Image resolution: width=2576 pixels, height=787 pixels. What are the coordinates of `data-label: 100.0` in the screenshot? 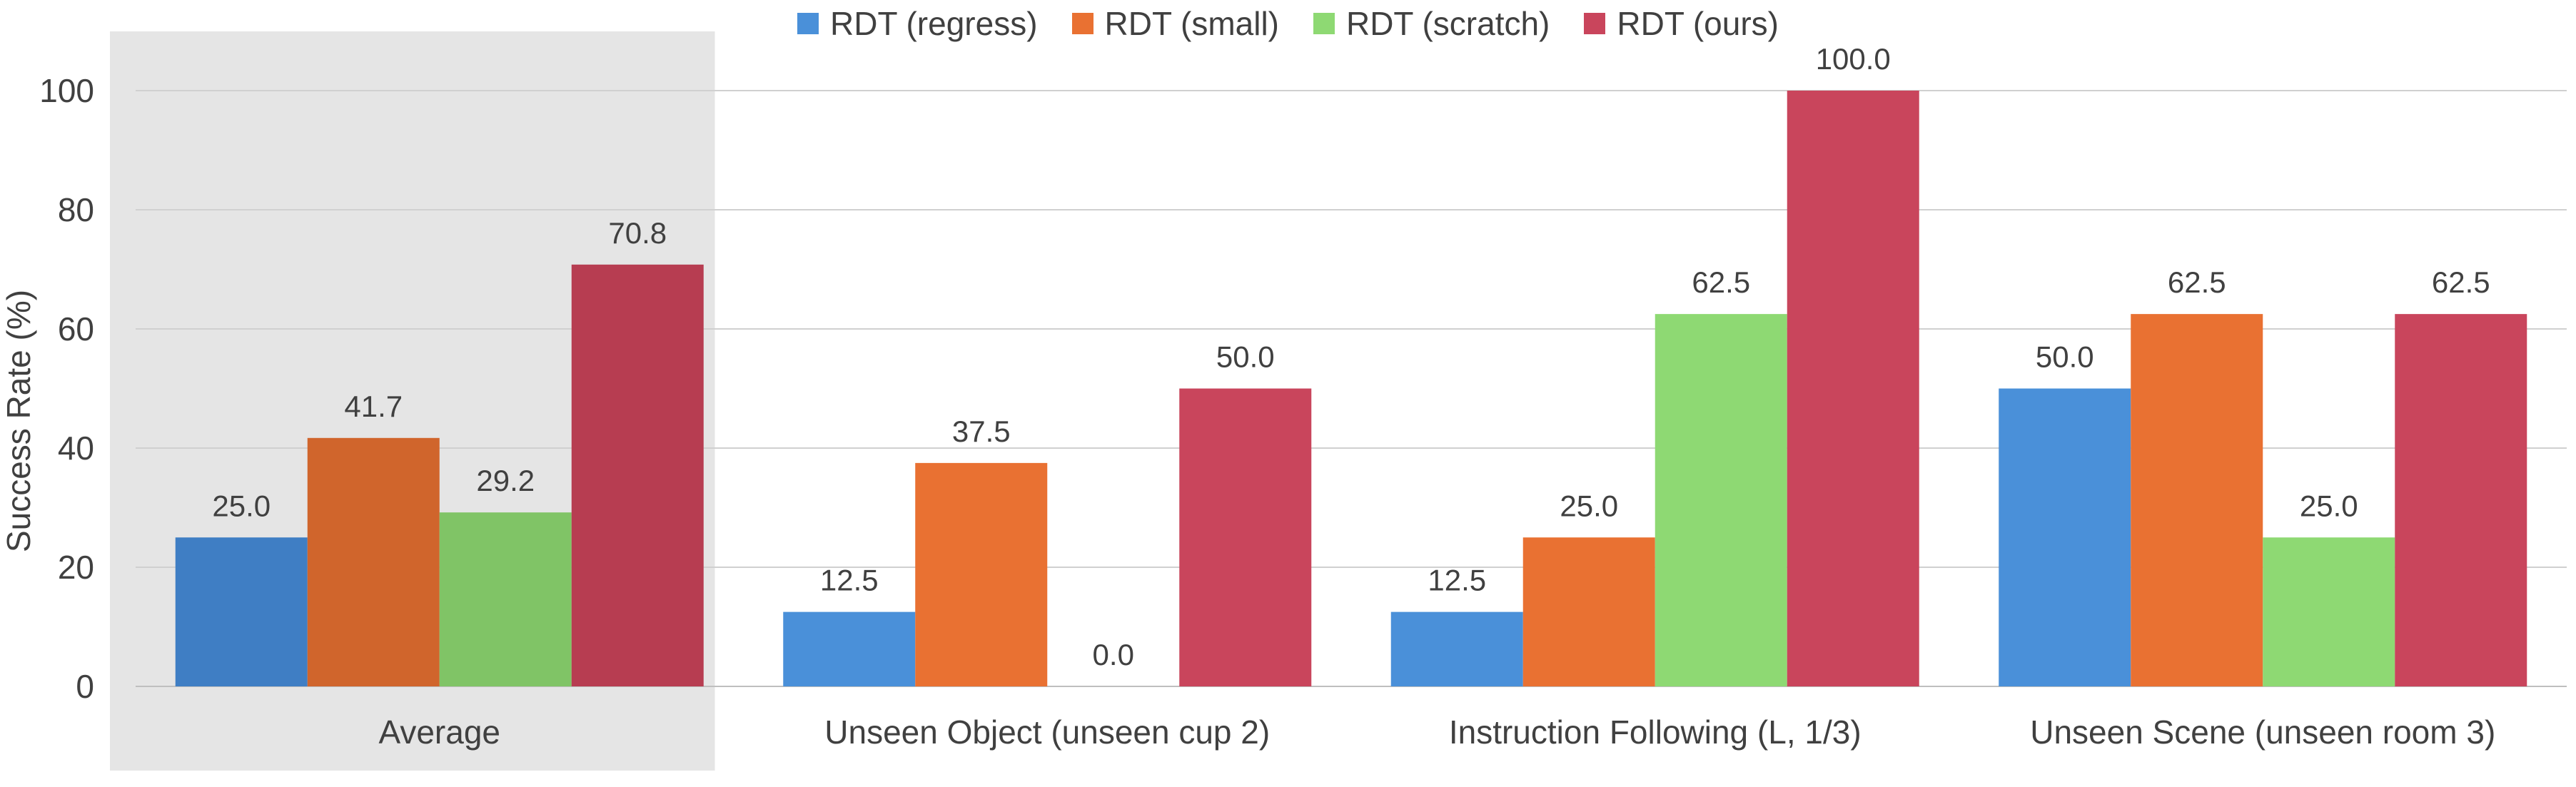 It's located at (1853, 59).